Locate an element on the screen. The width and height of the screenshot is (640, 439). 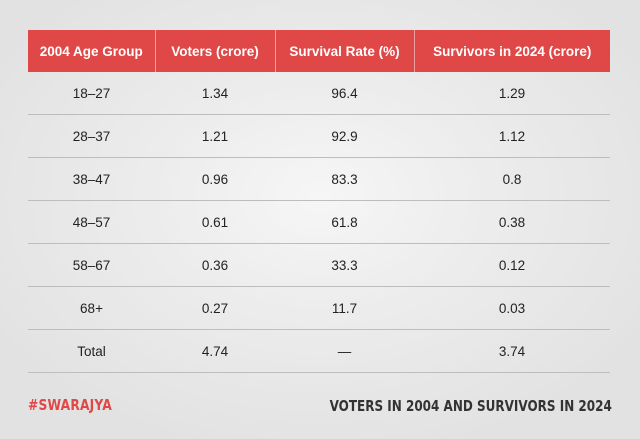
table-row: 28–37 1.21 92.9 1.12 is located at coordinates (319, 136).